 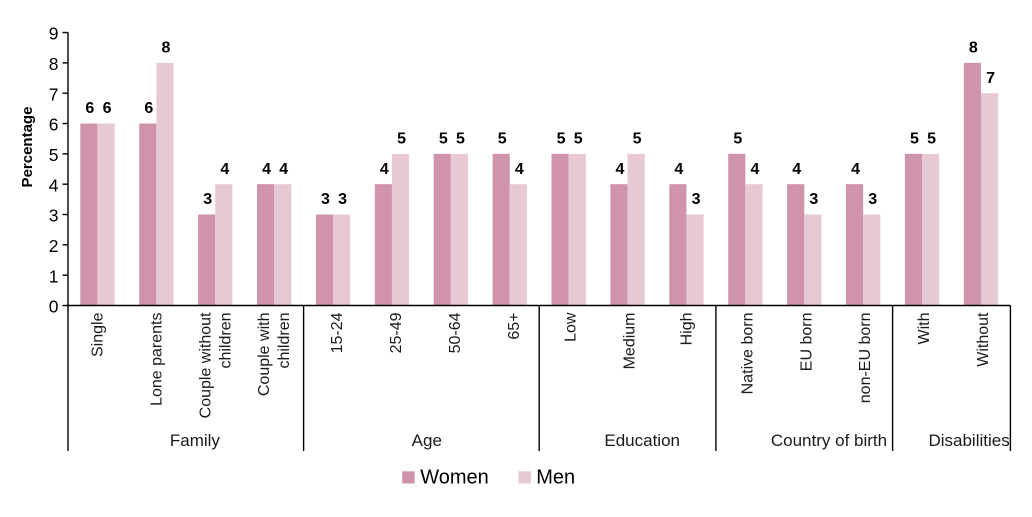 I want to click on svg-text: 2, so click(x=54, y=246).